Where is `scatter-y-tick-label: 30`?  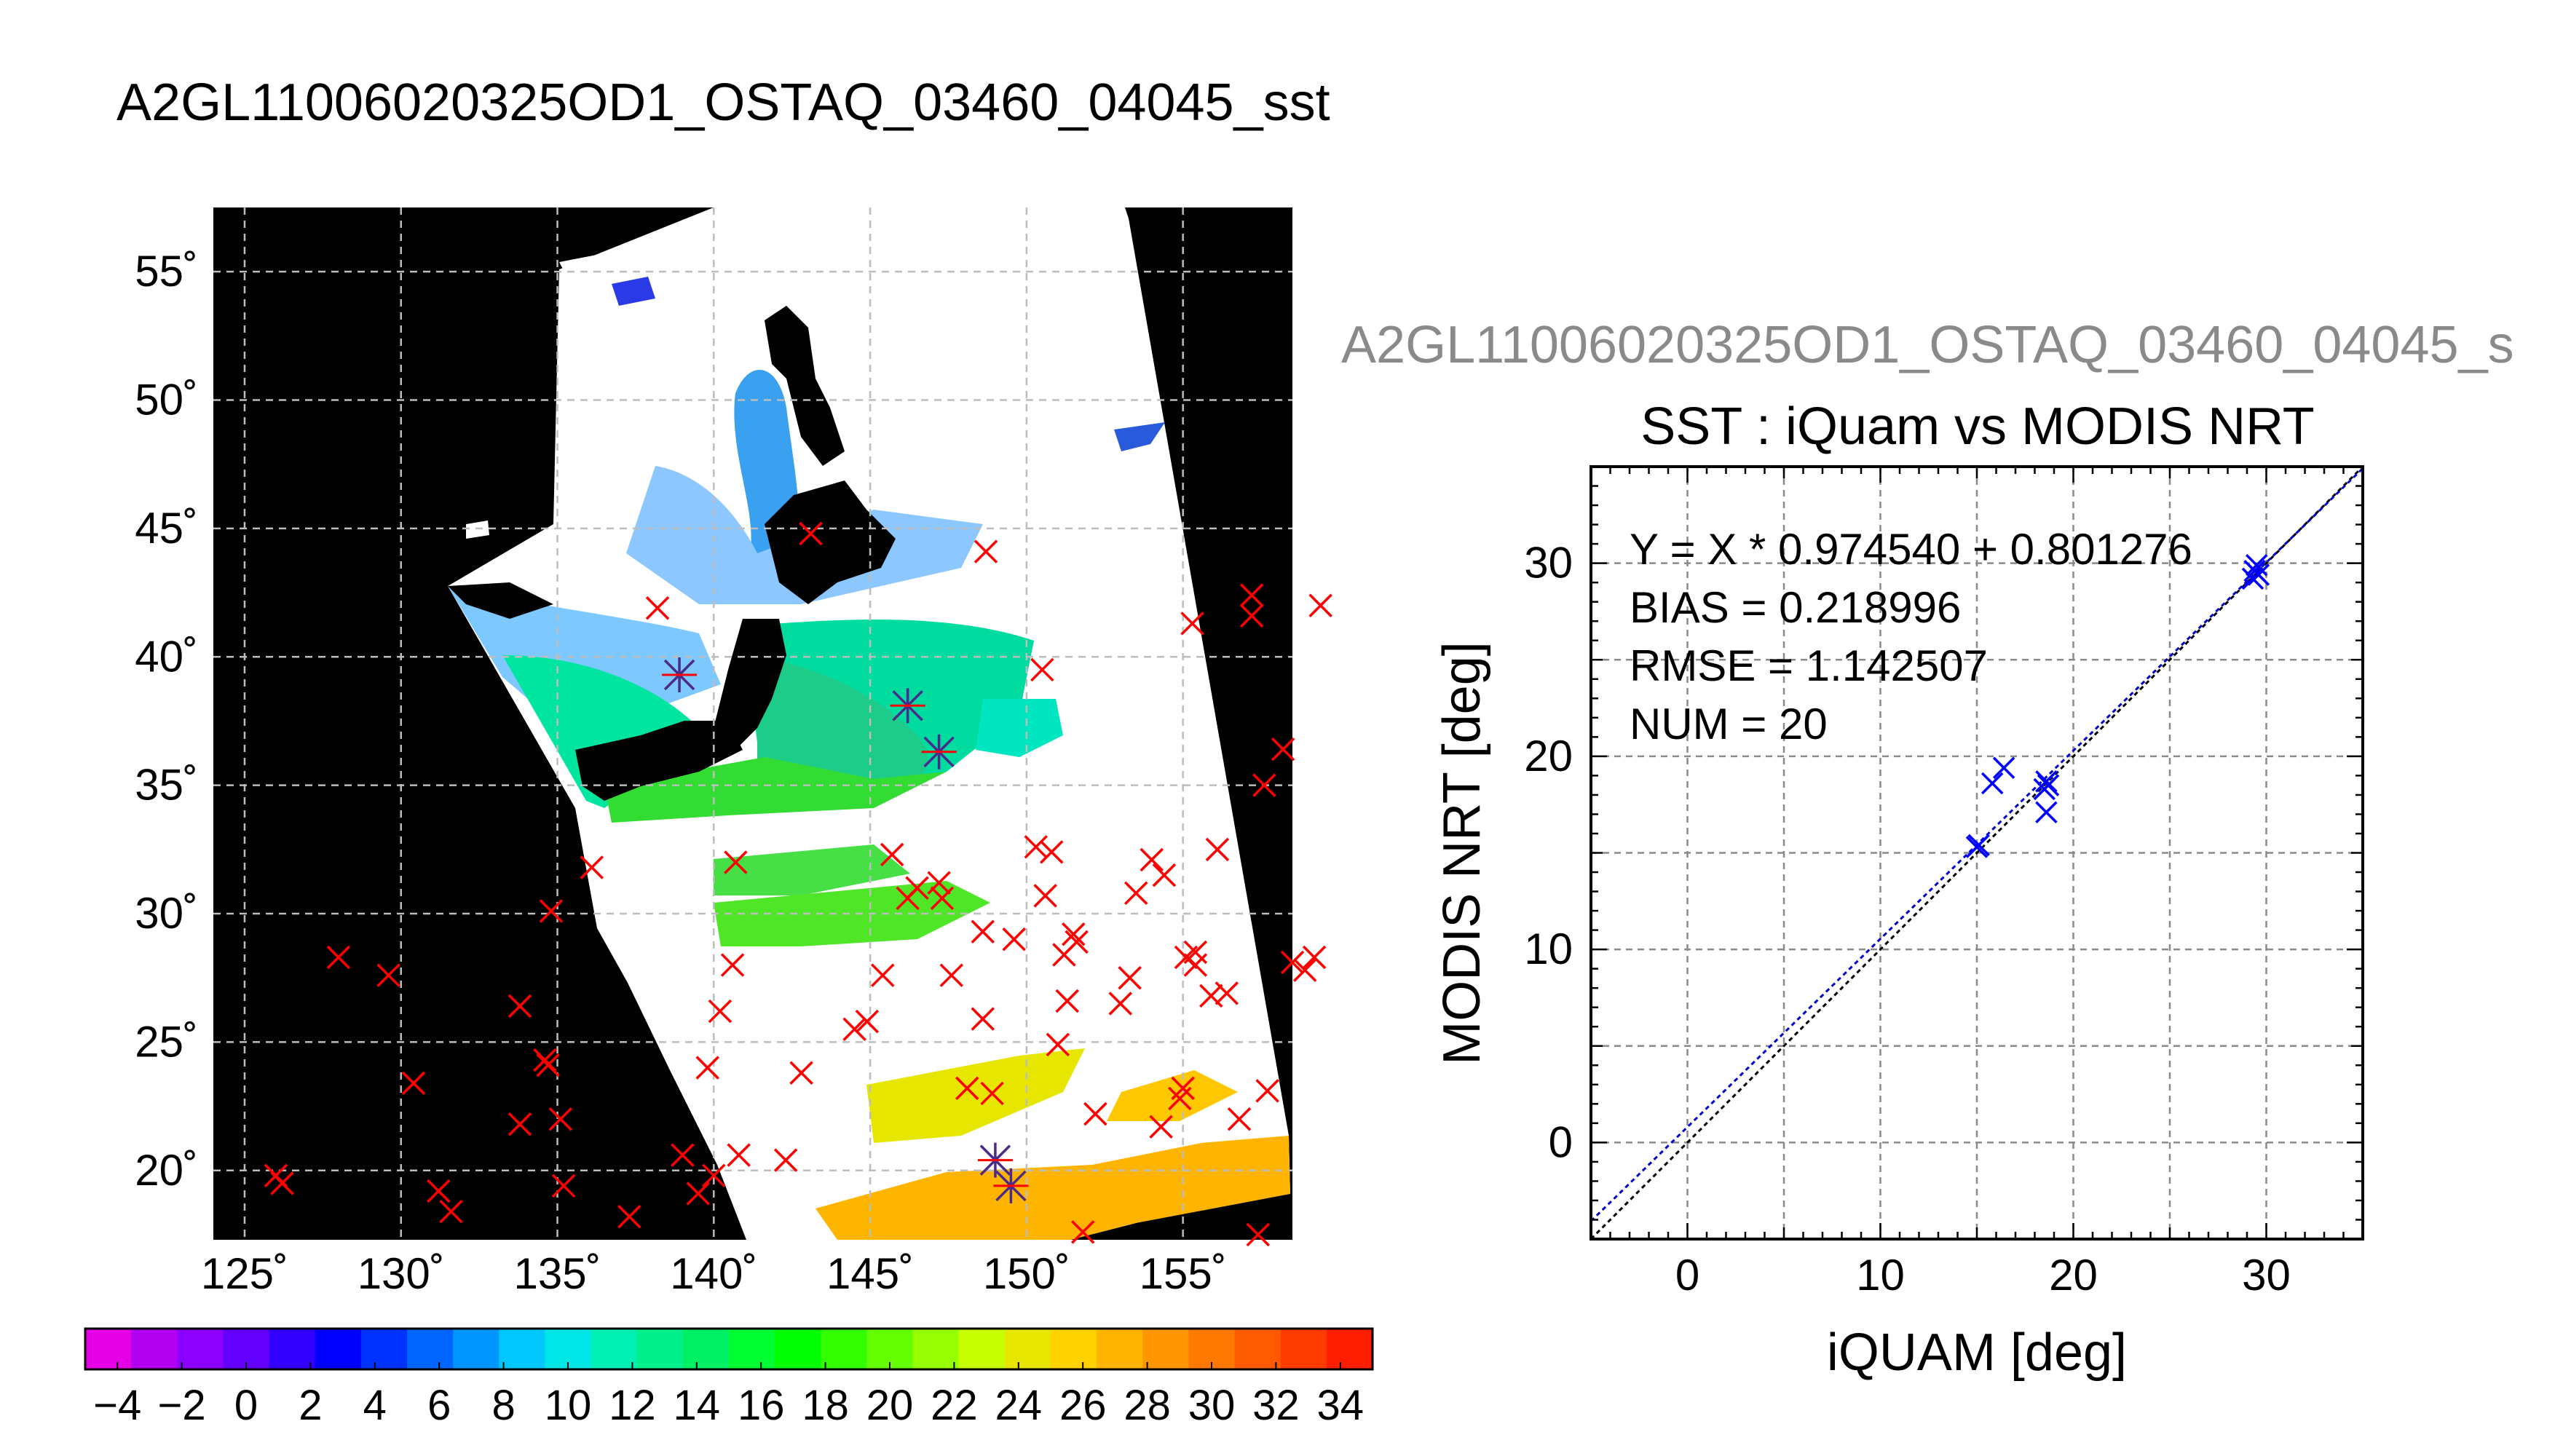 scatter-y-tick-label: 30 is located at coordinates (1548, 563).